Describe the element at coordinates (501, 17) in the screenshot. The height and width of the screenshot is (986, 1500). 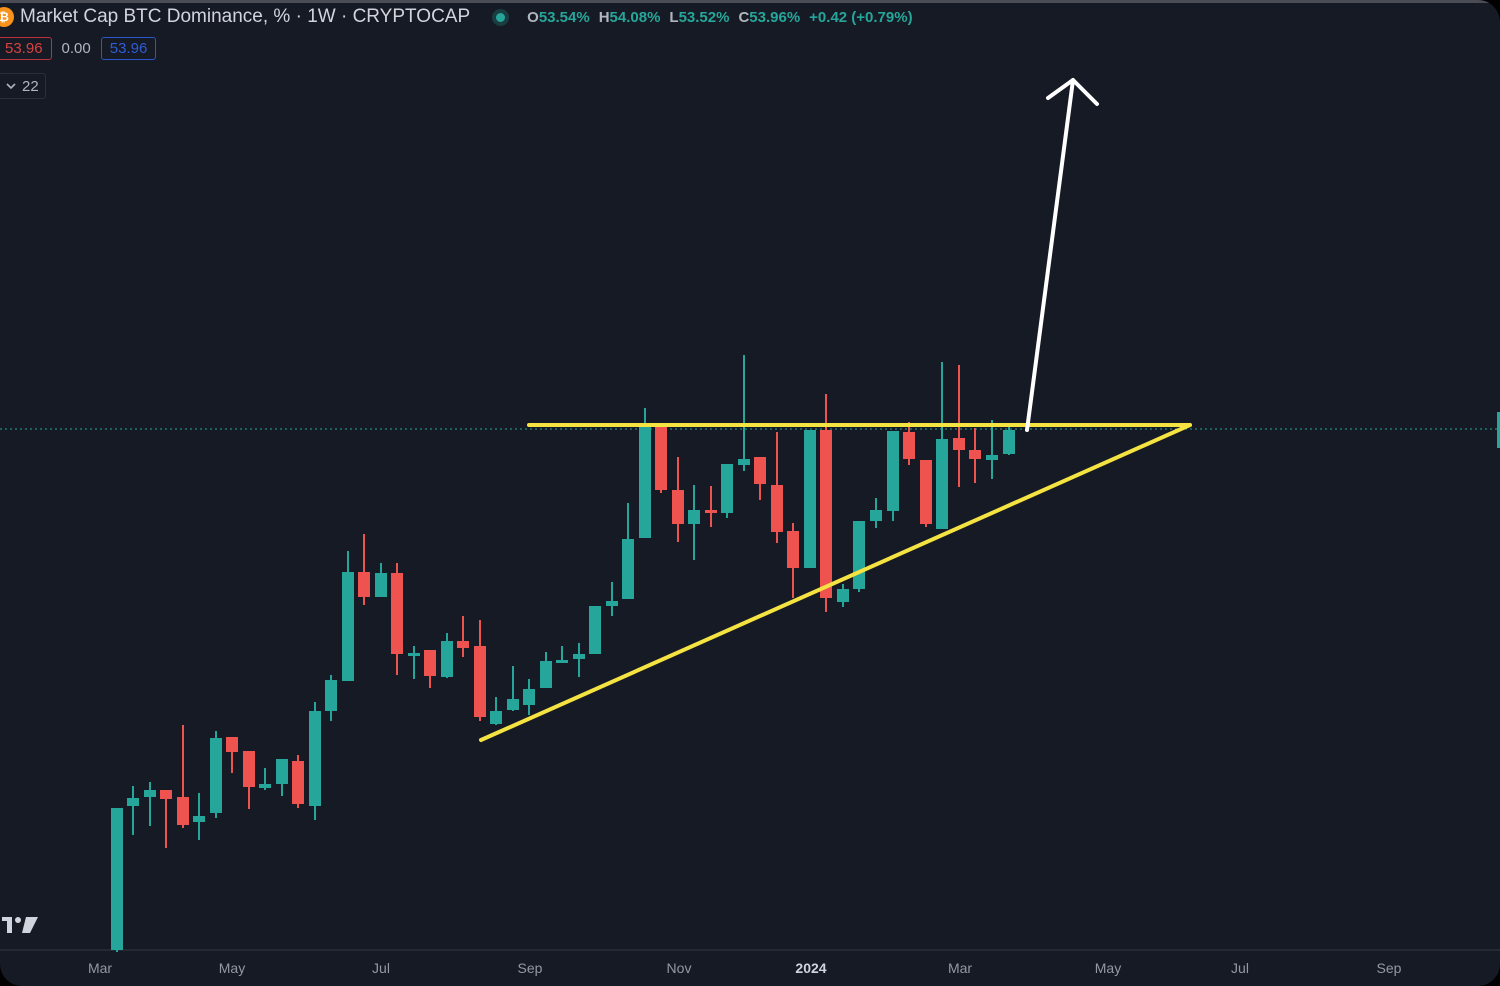
I see `market-status-dot` at that location.